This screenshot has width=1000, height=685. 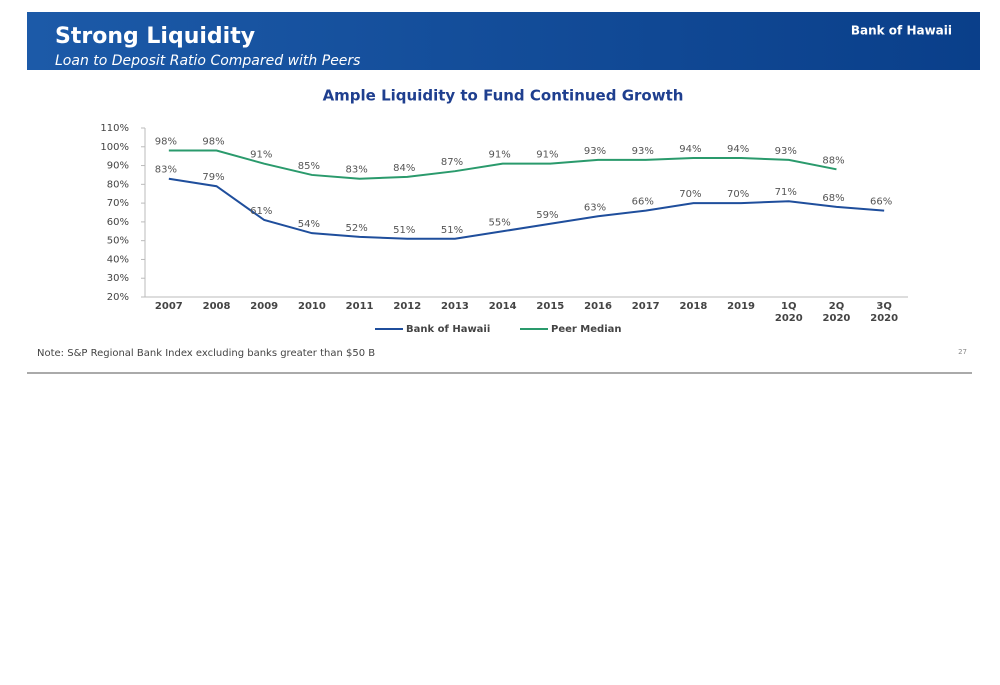 What do you see at coordinates (741, 306) in the screenshot?
I see `x-tick-label: 2019` at bounding box center [741, 306].